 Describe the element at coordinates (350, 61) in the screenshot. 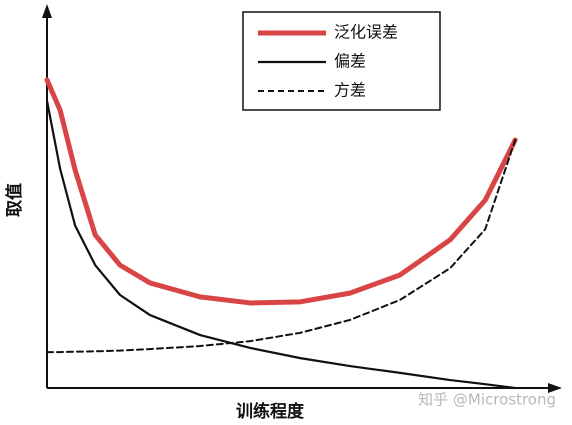

I see `legend-label: 偏差` at that location.